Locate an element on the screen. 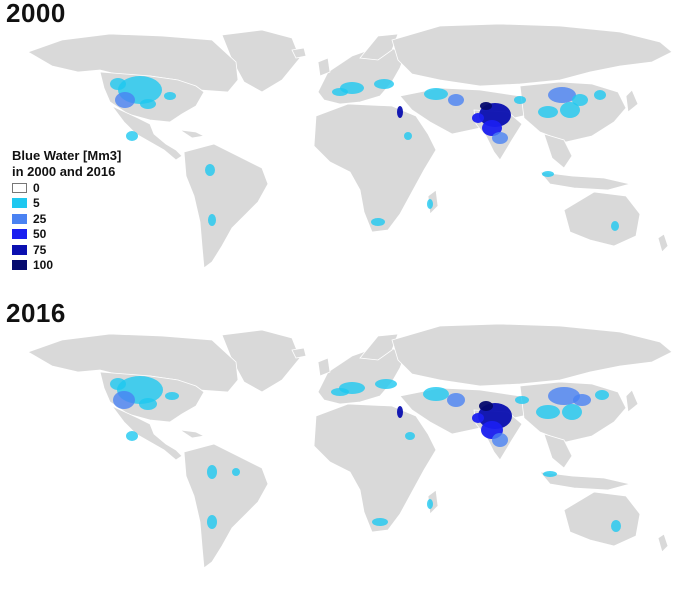 This screenshot has height=590, width=685. legend-label: 0 is located at coordinates (36, 187).